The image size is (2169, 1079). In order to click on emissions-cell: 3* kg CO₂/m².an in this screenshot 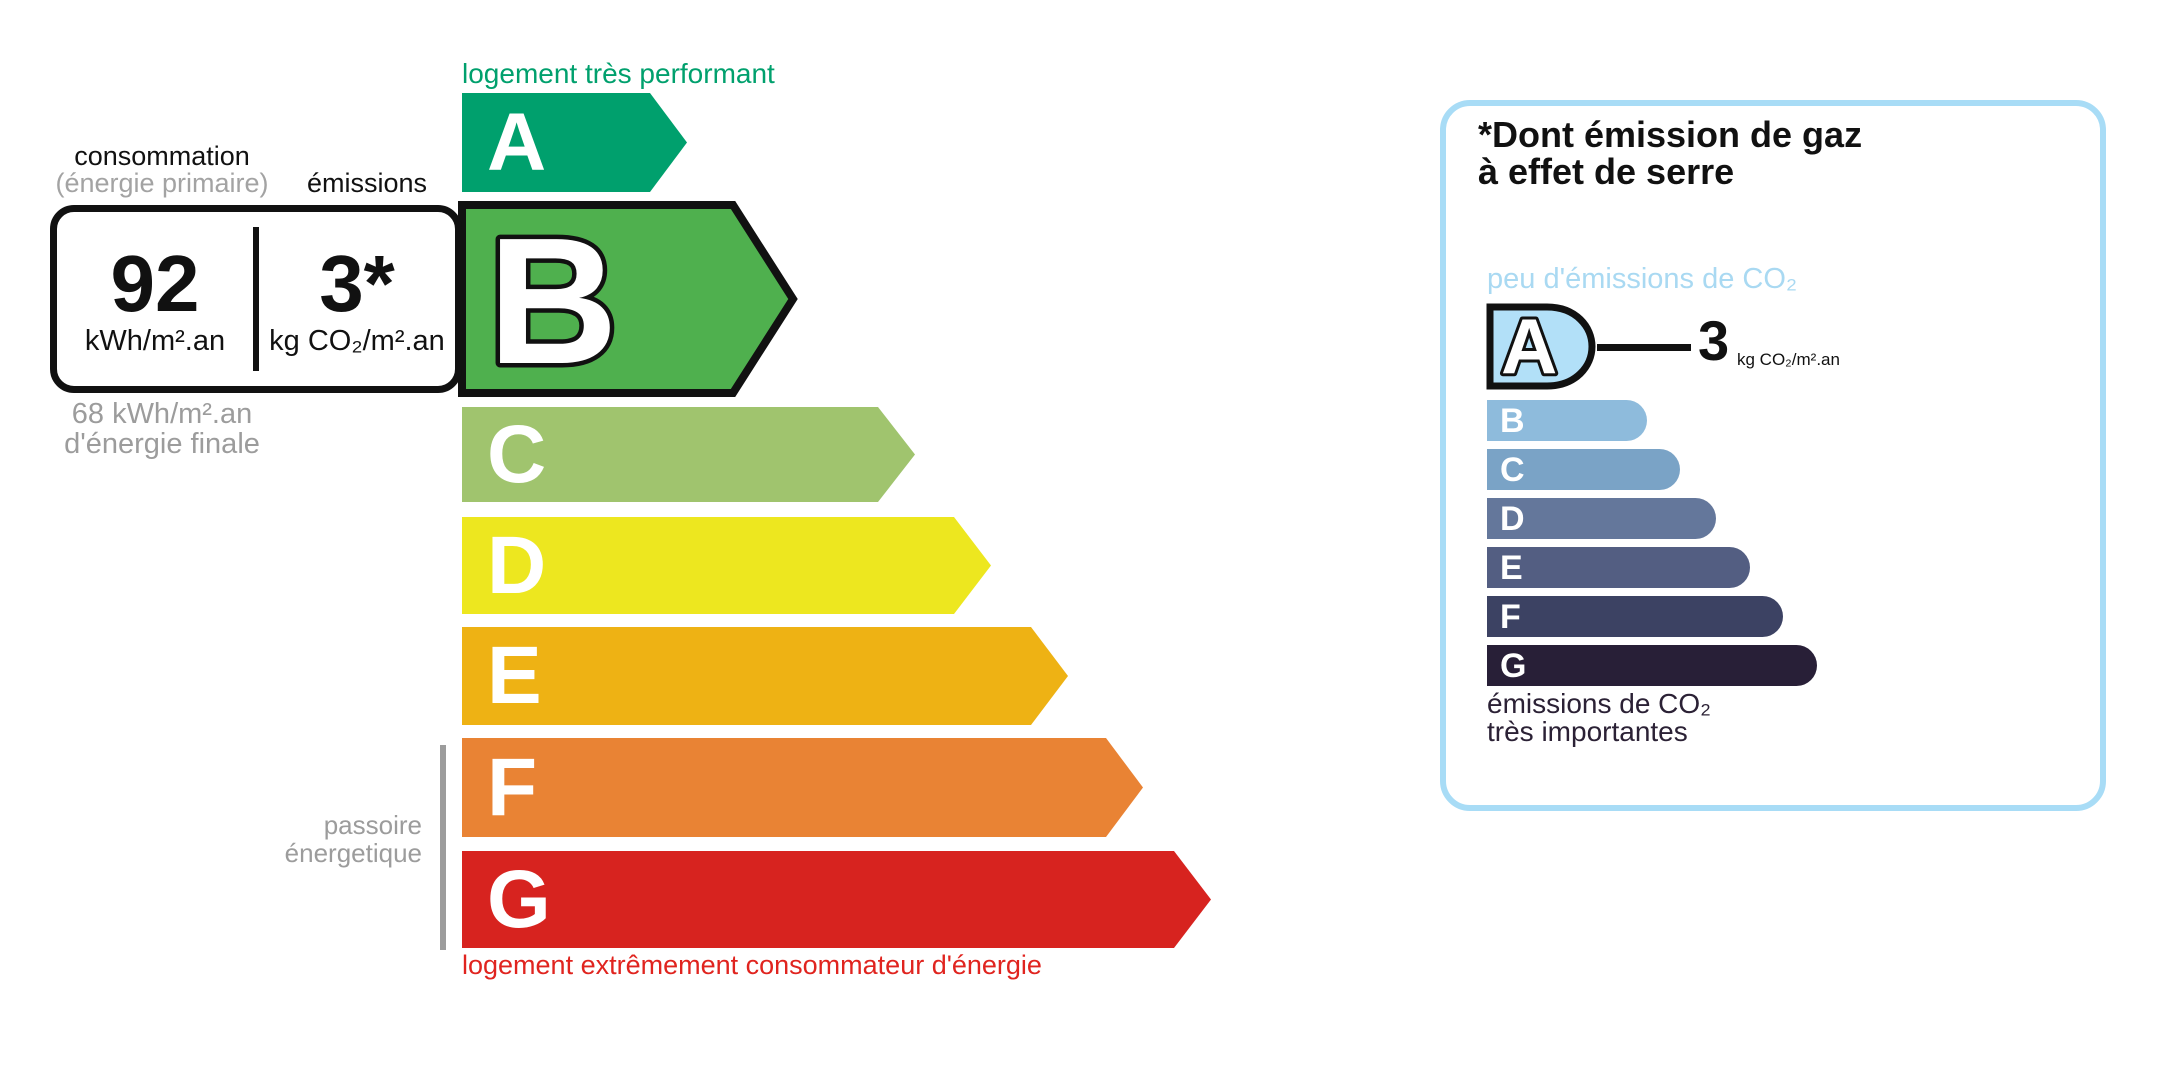, I will do `click(357, 299)`.